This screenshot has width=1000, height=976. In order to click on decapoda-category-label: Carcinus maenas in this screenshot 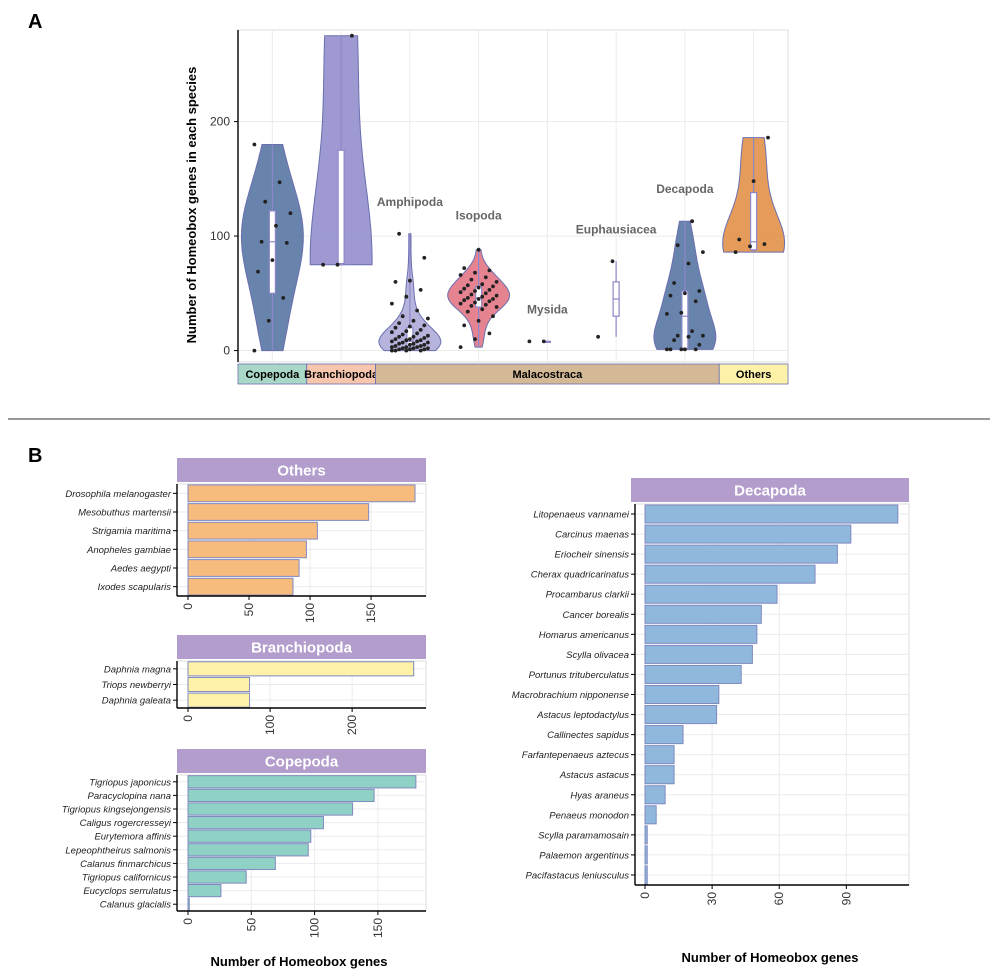, I will do `click(592, 535)`.